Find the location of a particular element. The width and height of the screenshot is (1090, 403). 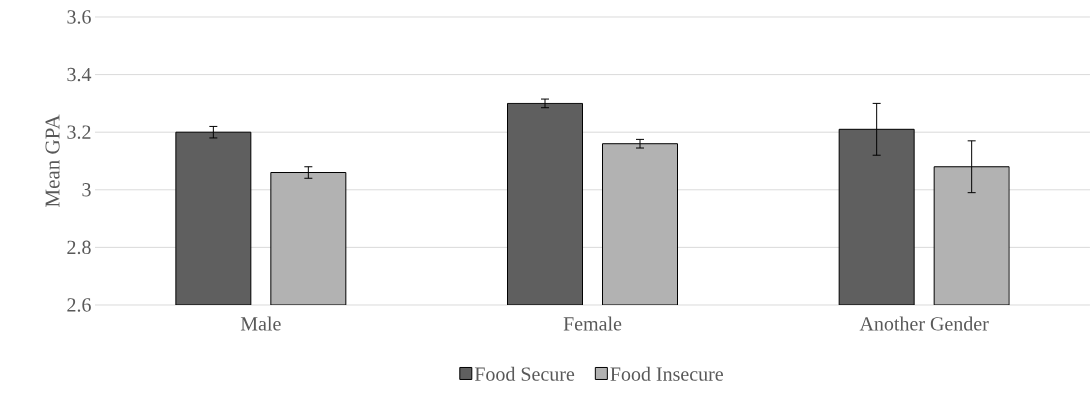

x-tick-label: Male is located at coordinates (260, 323).